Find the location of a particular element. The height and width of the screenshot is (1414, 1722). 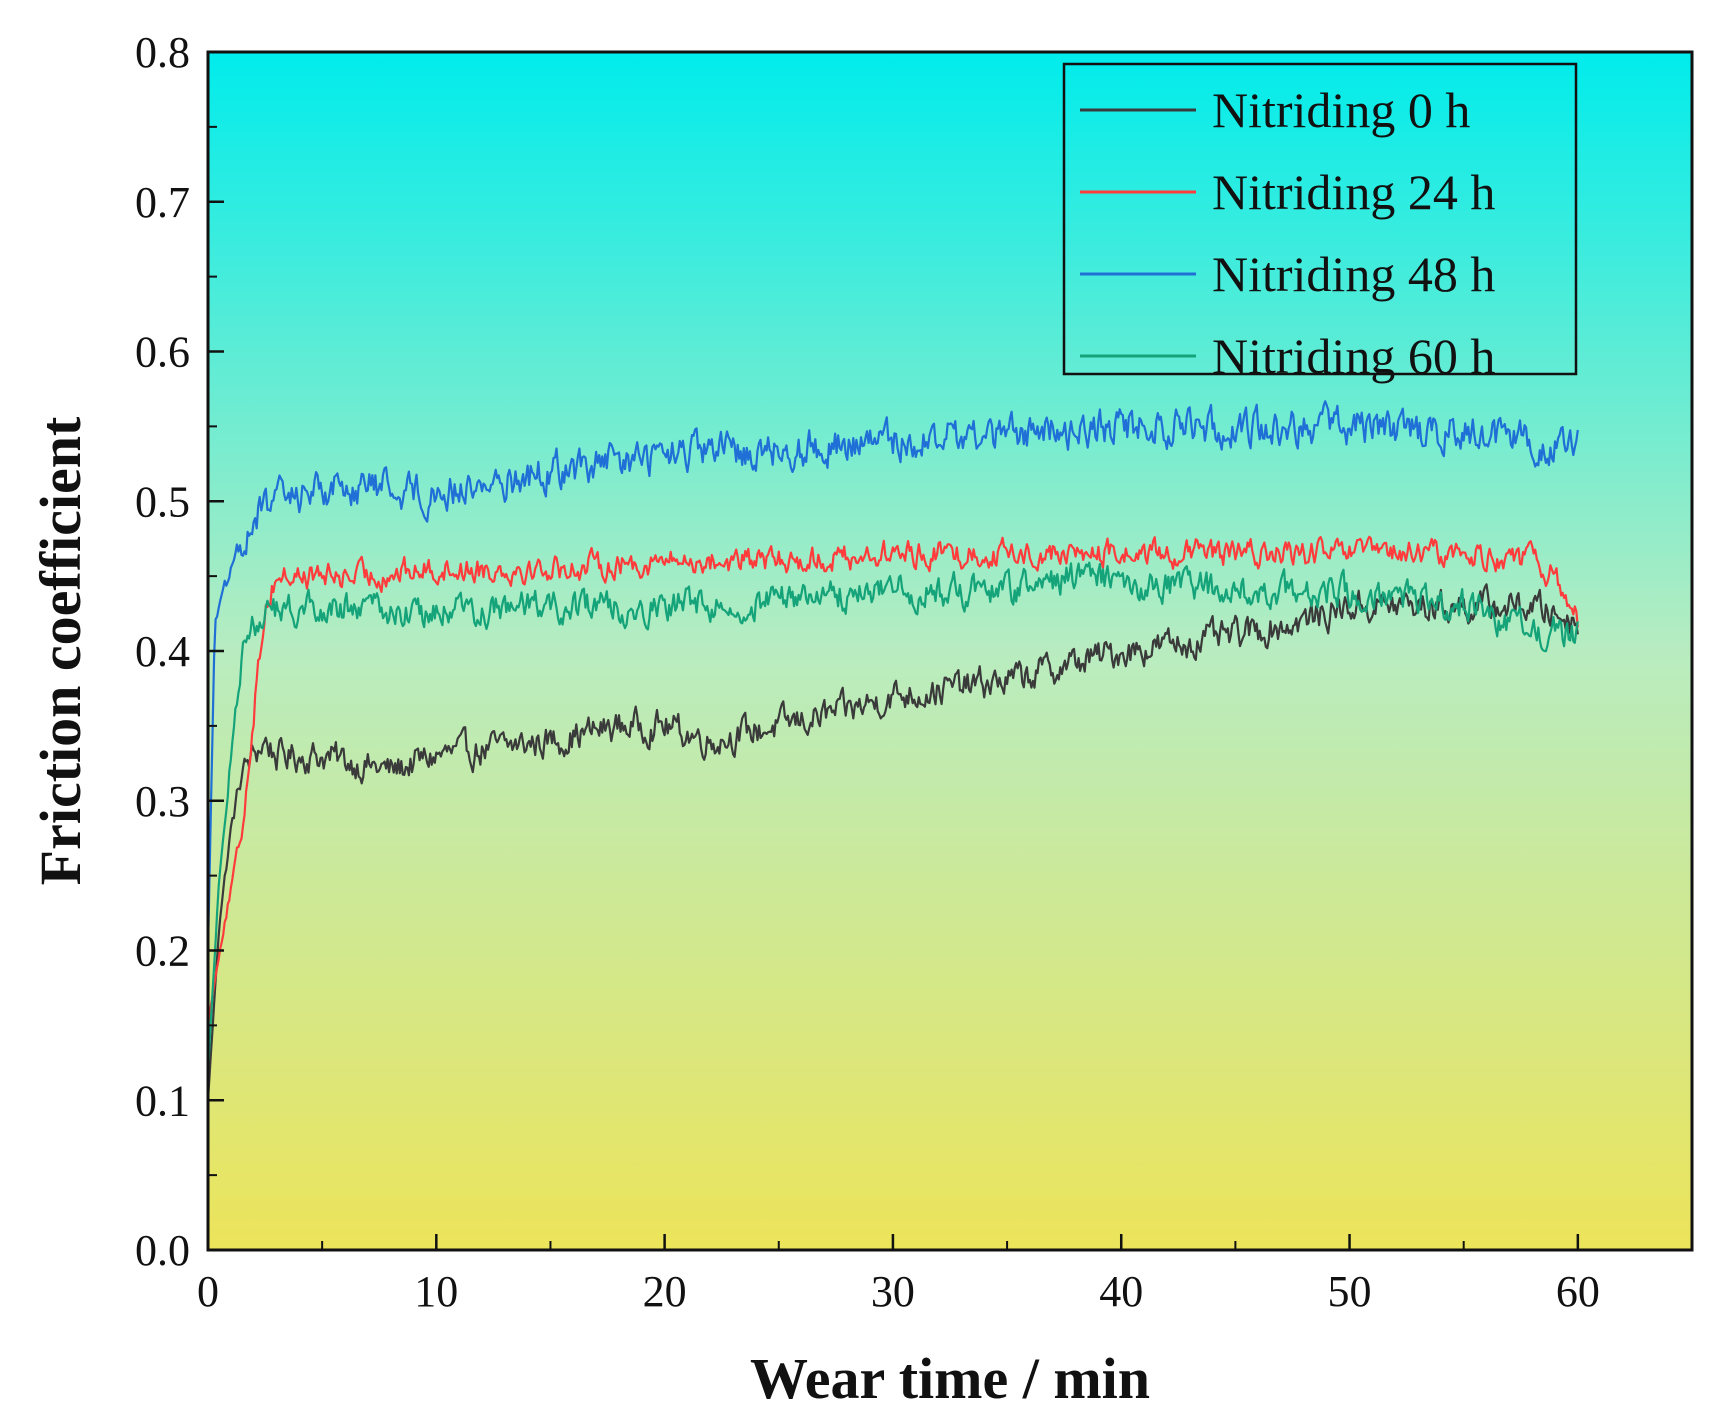

y-tick-label: 0.8 is located at coordinates (162, 52).